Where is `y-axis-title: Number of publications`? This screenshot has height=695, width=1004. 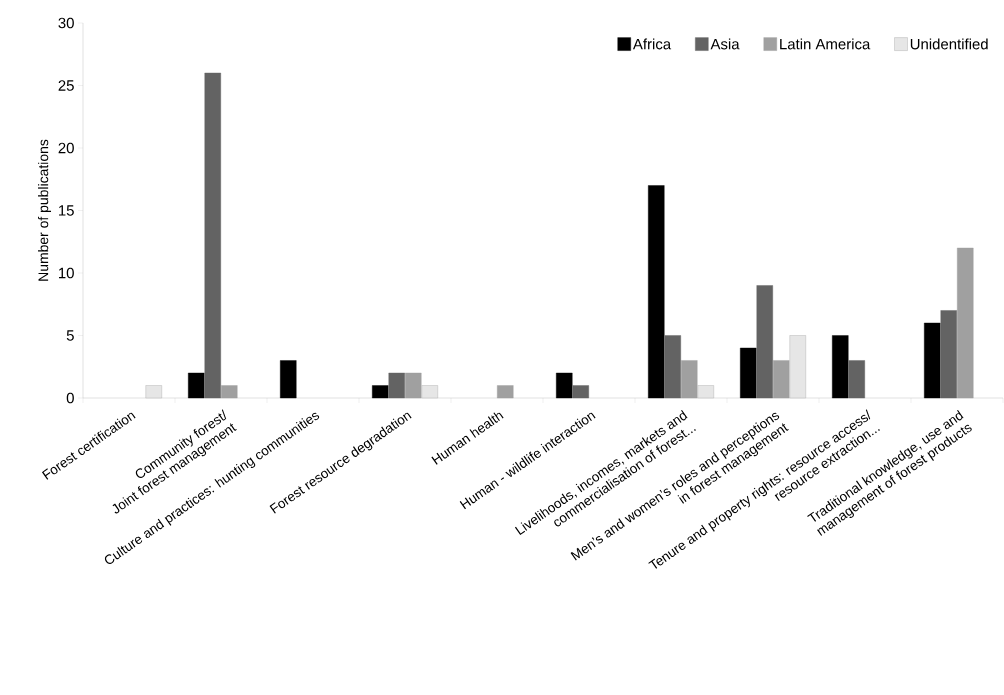
y-axis-title: Number of publications is located at coordinates (45, 210).